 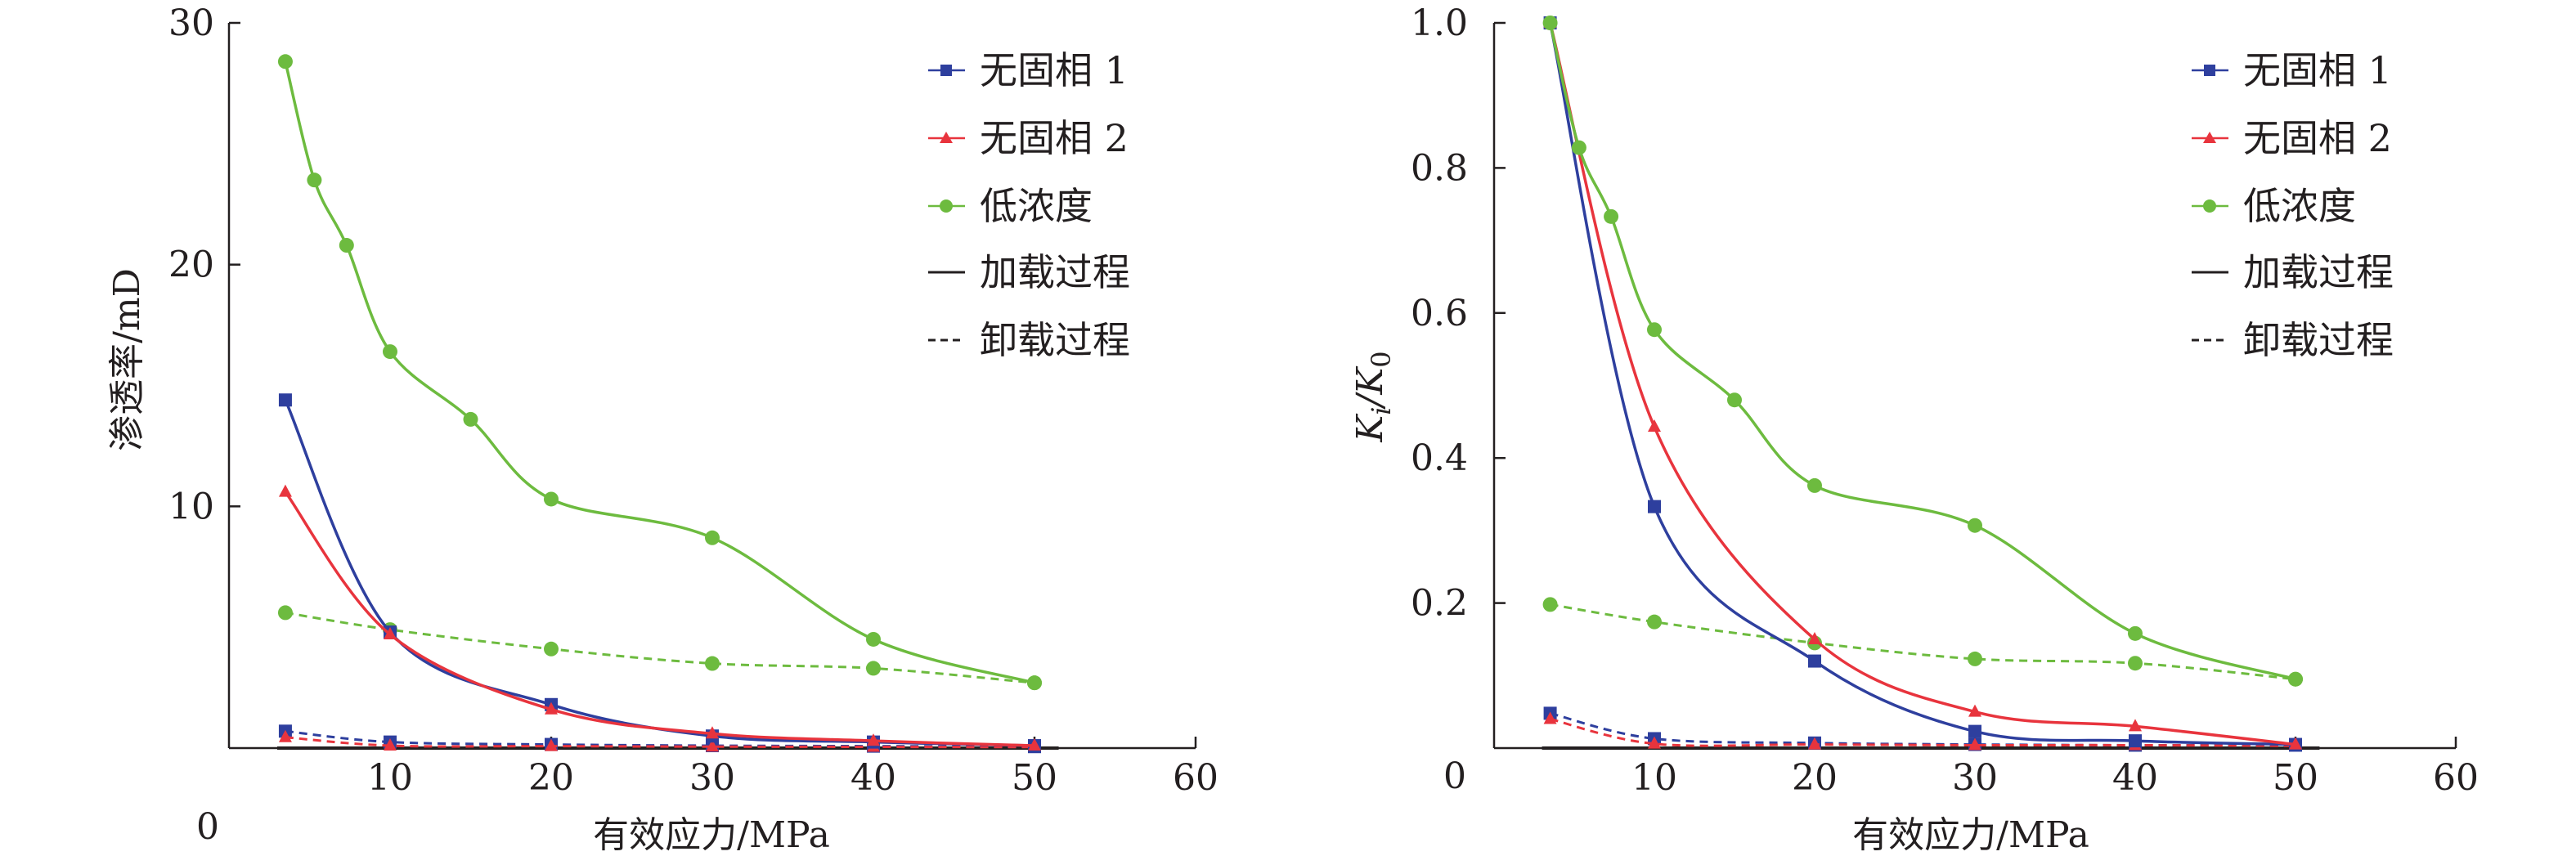 What do you see at coordinates (191, 265) in the screenshot?
I see `y-tick-label: 20` at bounding box center [191, 265].